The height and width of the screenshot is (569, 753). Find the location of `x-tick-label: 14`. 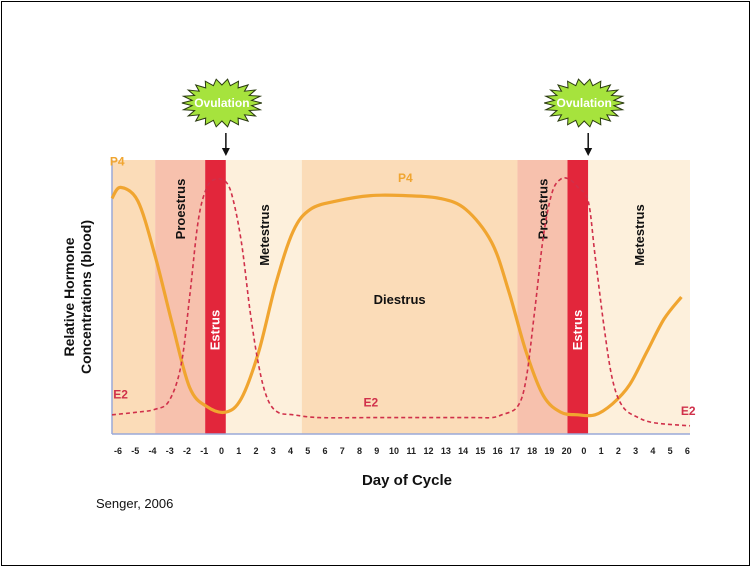

x-tick-label: 14 is located at coordinates (463, 451).